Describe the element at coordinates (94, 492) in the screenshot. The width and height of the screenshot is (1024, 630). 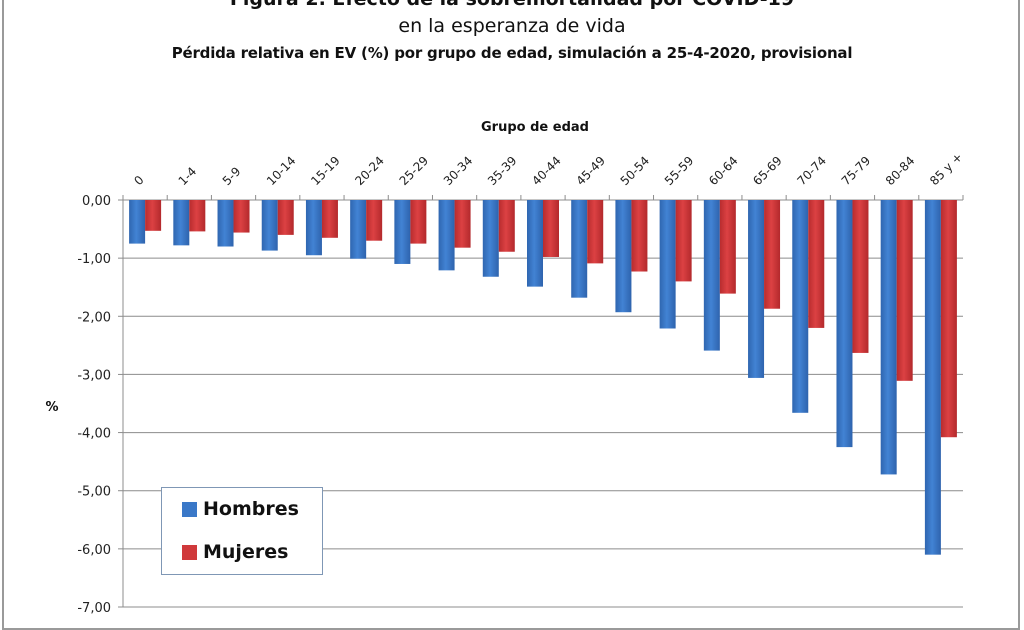
I see `y-tick-label: -5,00` at that location.